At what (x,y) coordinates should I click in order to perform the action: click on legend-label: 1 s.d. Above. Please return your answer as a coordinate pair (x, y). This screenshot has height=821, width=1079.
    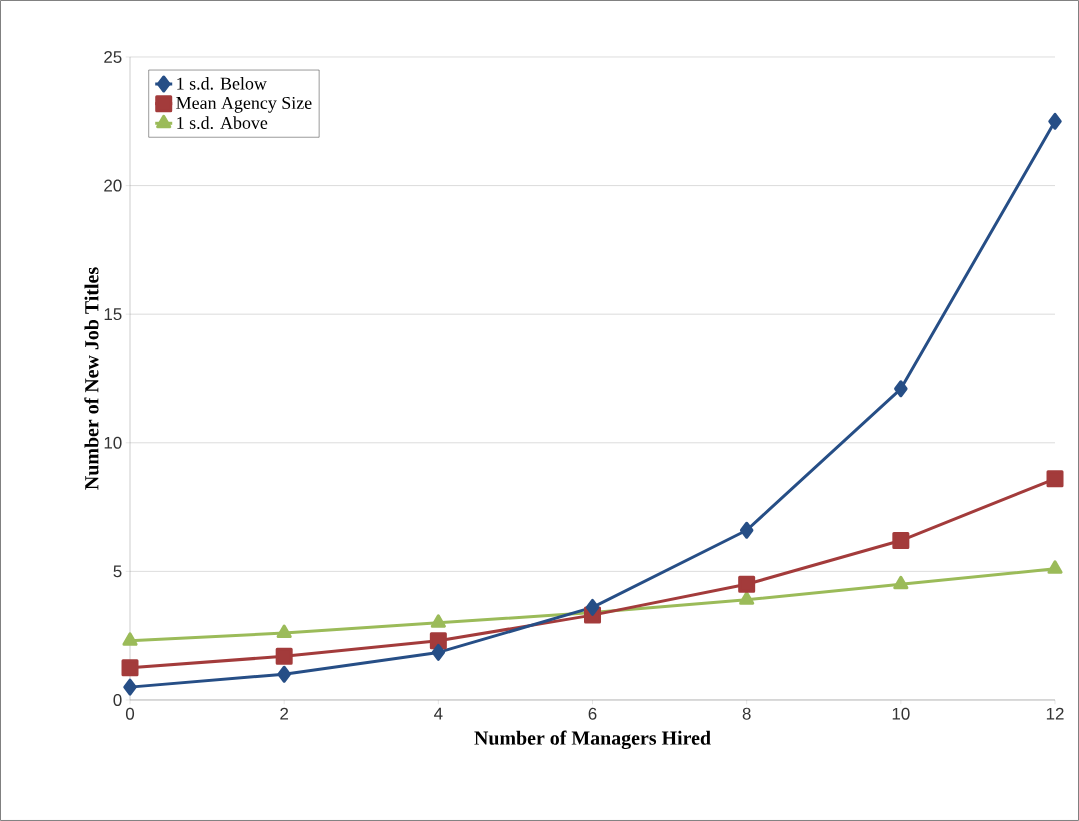
    Looking at the image, I should click on (222, 123).